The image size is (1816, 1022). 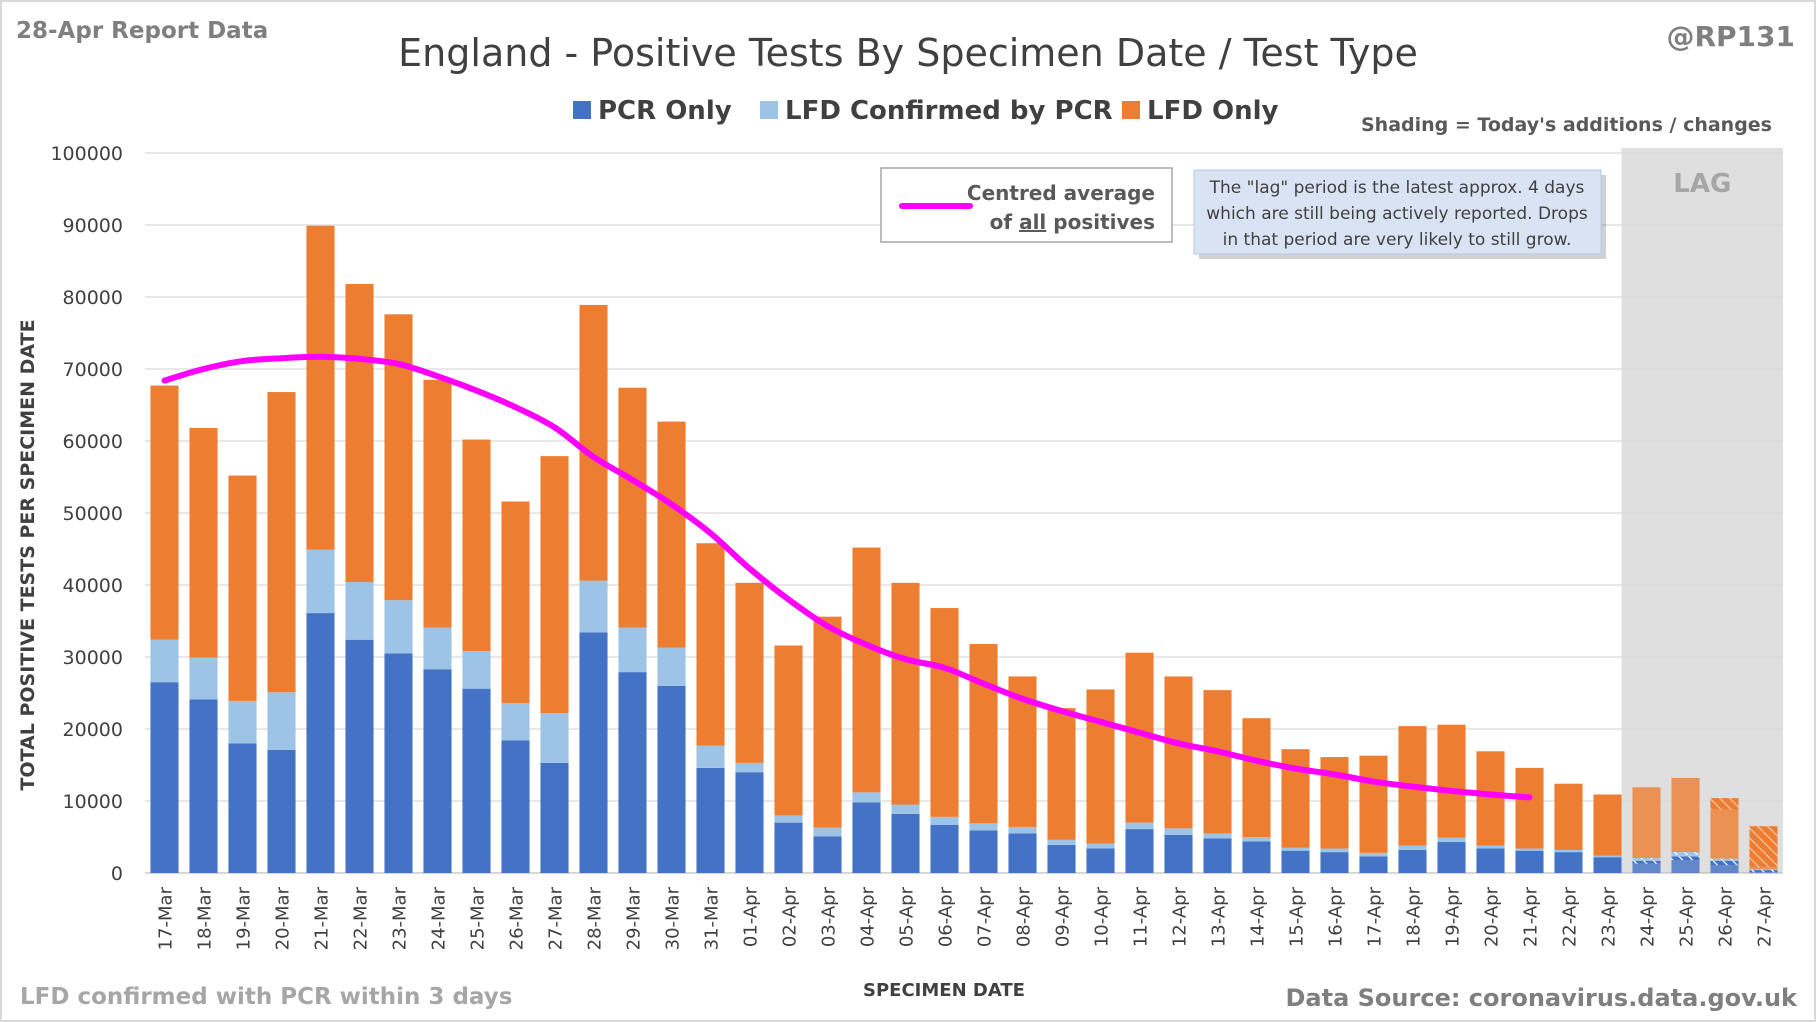 What do you see at coordinates (673, 918) in the screenshot?
I see `x-tick-label: 30-Mar` at bounding box center [673, 918].